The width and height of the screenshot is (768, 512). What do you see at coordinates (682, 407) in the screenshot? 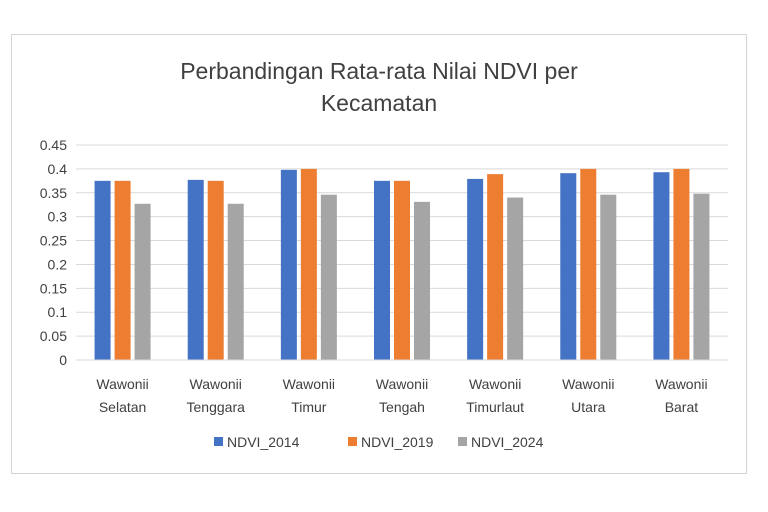
I see `x-category-label: Barat` at bounding box center [682, 407].